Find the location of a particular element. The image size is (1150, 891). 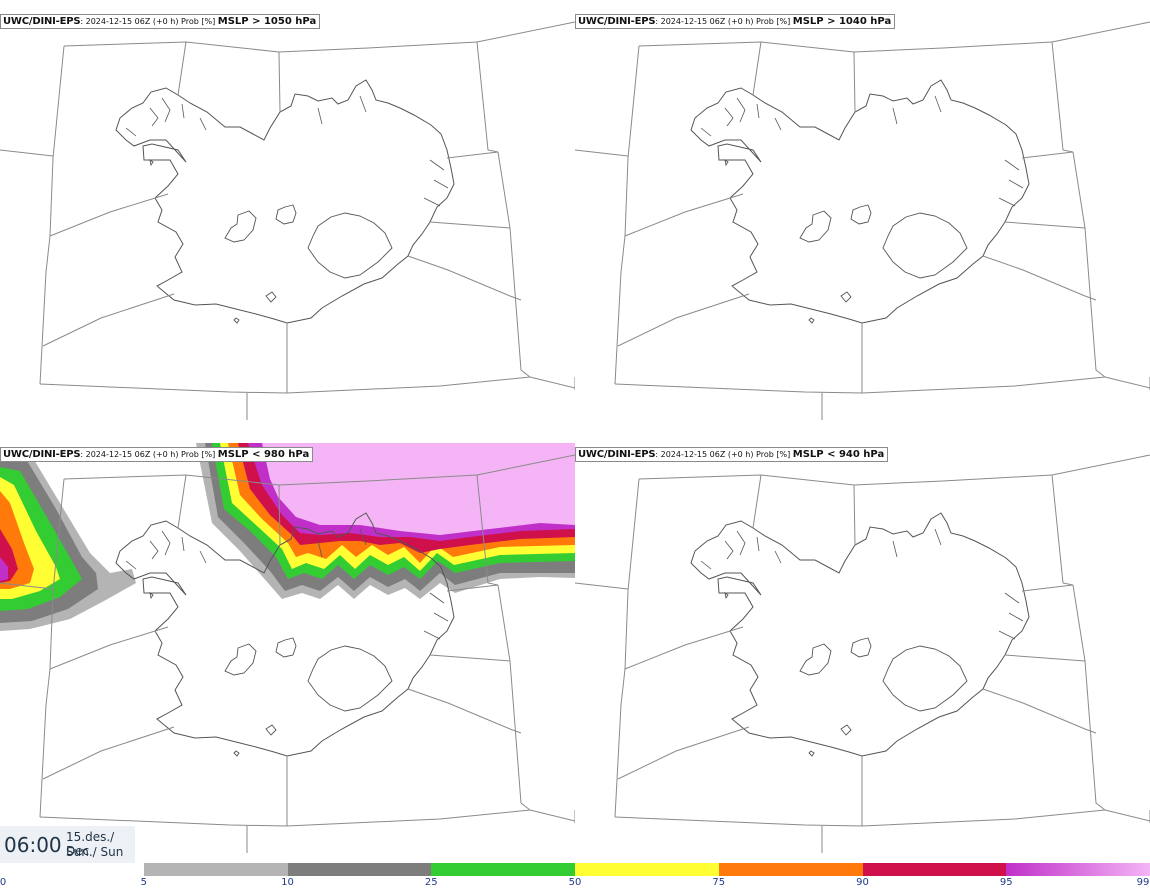

parameter-label: MSLP > 1040 hPa is located at coordinates (842, 21).